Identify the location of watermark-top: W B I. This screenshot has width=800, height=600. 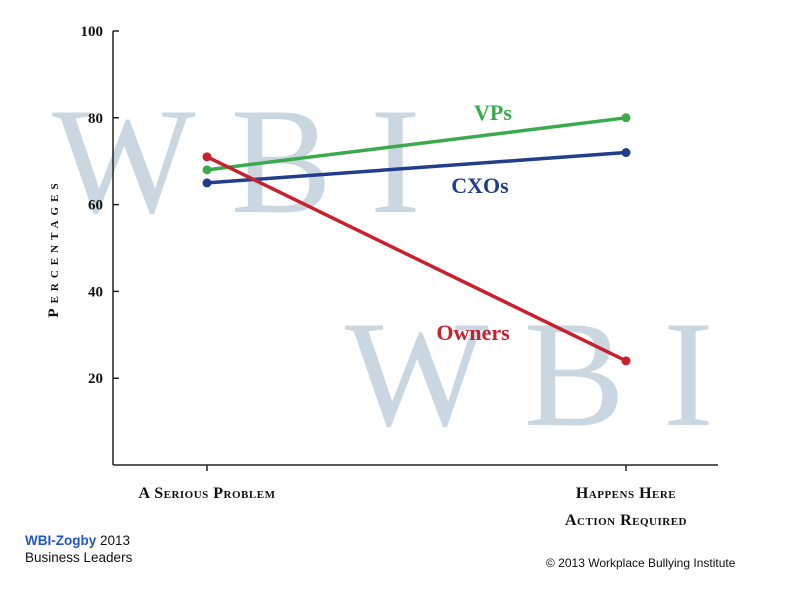
(236, 161).